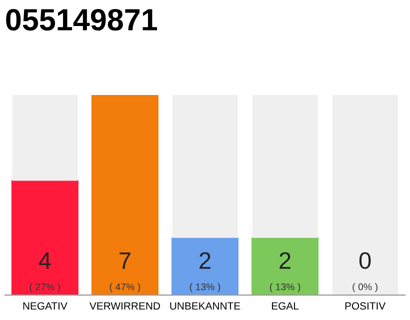  Describe the element at coordinates (125, 306) in the screenshot. I see `x-tick-label: VERWIRREND` at that location.